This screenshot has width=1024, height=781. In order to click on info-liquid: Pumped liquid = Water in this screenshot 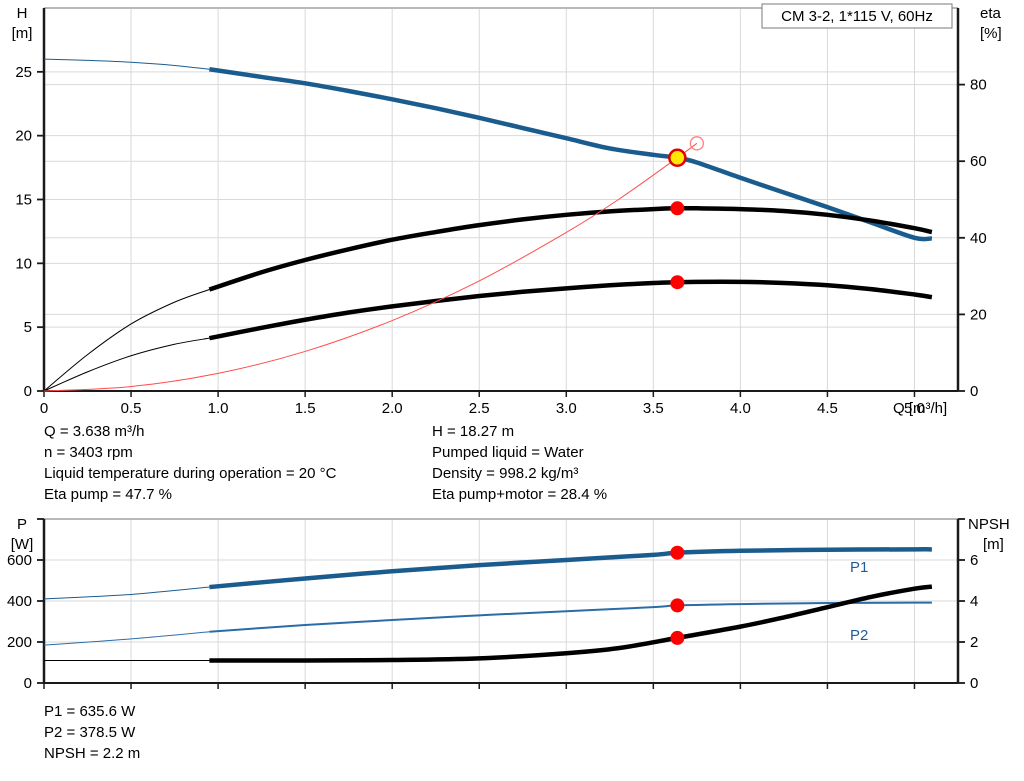, I will do `click(508, 452)`.